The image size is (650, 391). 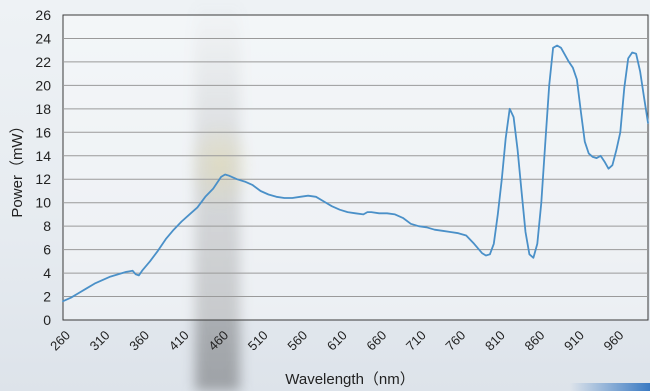 I want to click on y-tick-label: 26, so click(x=43, y=15).